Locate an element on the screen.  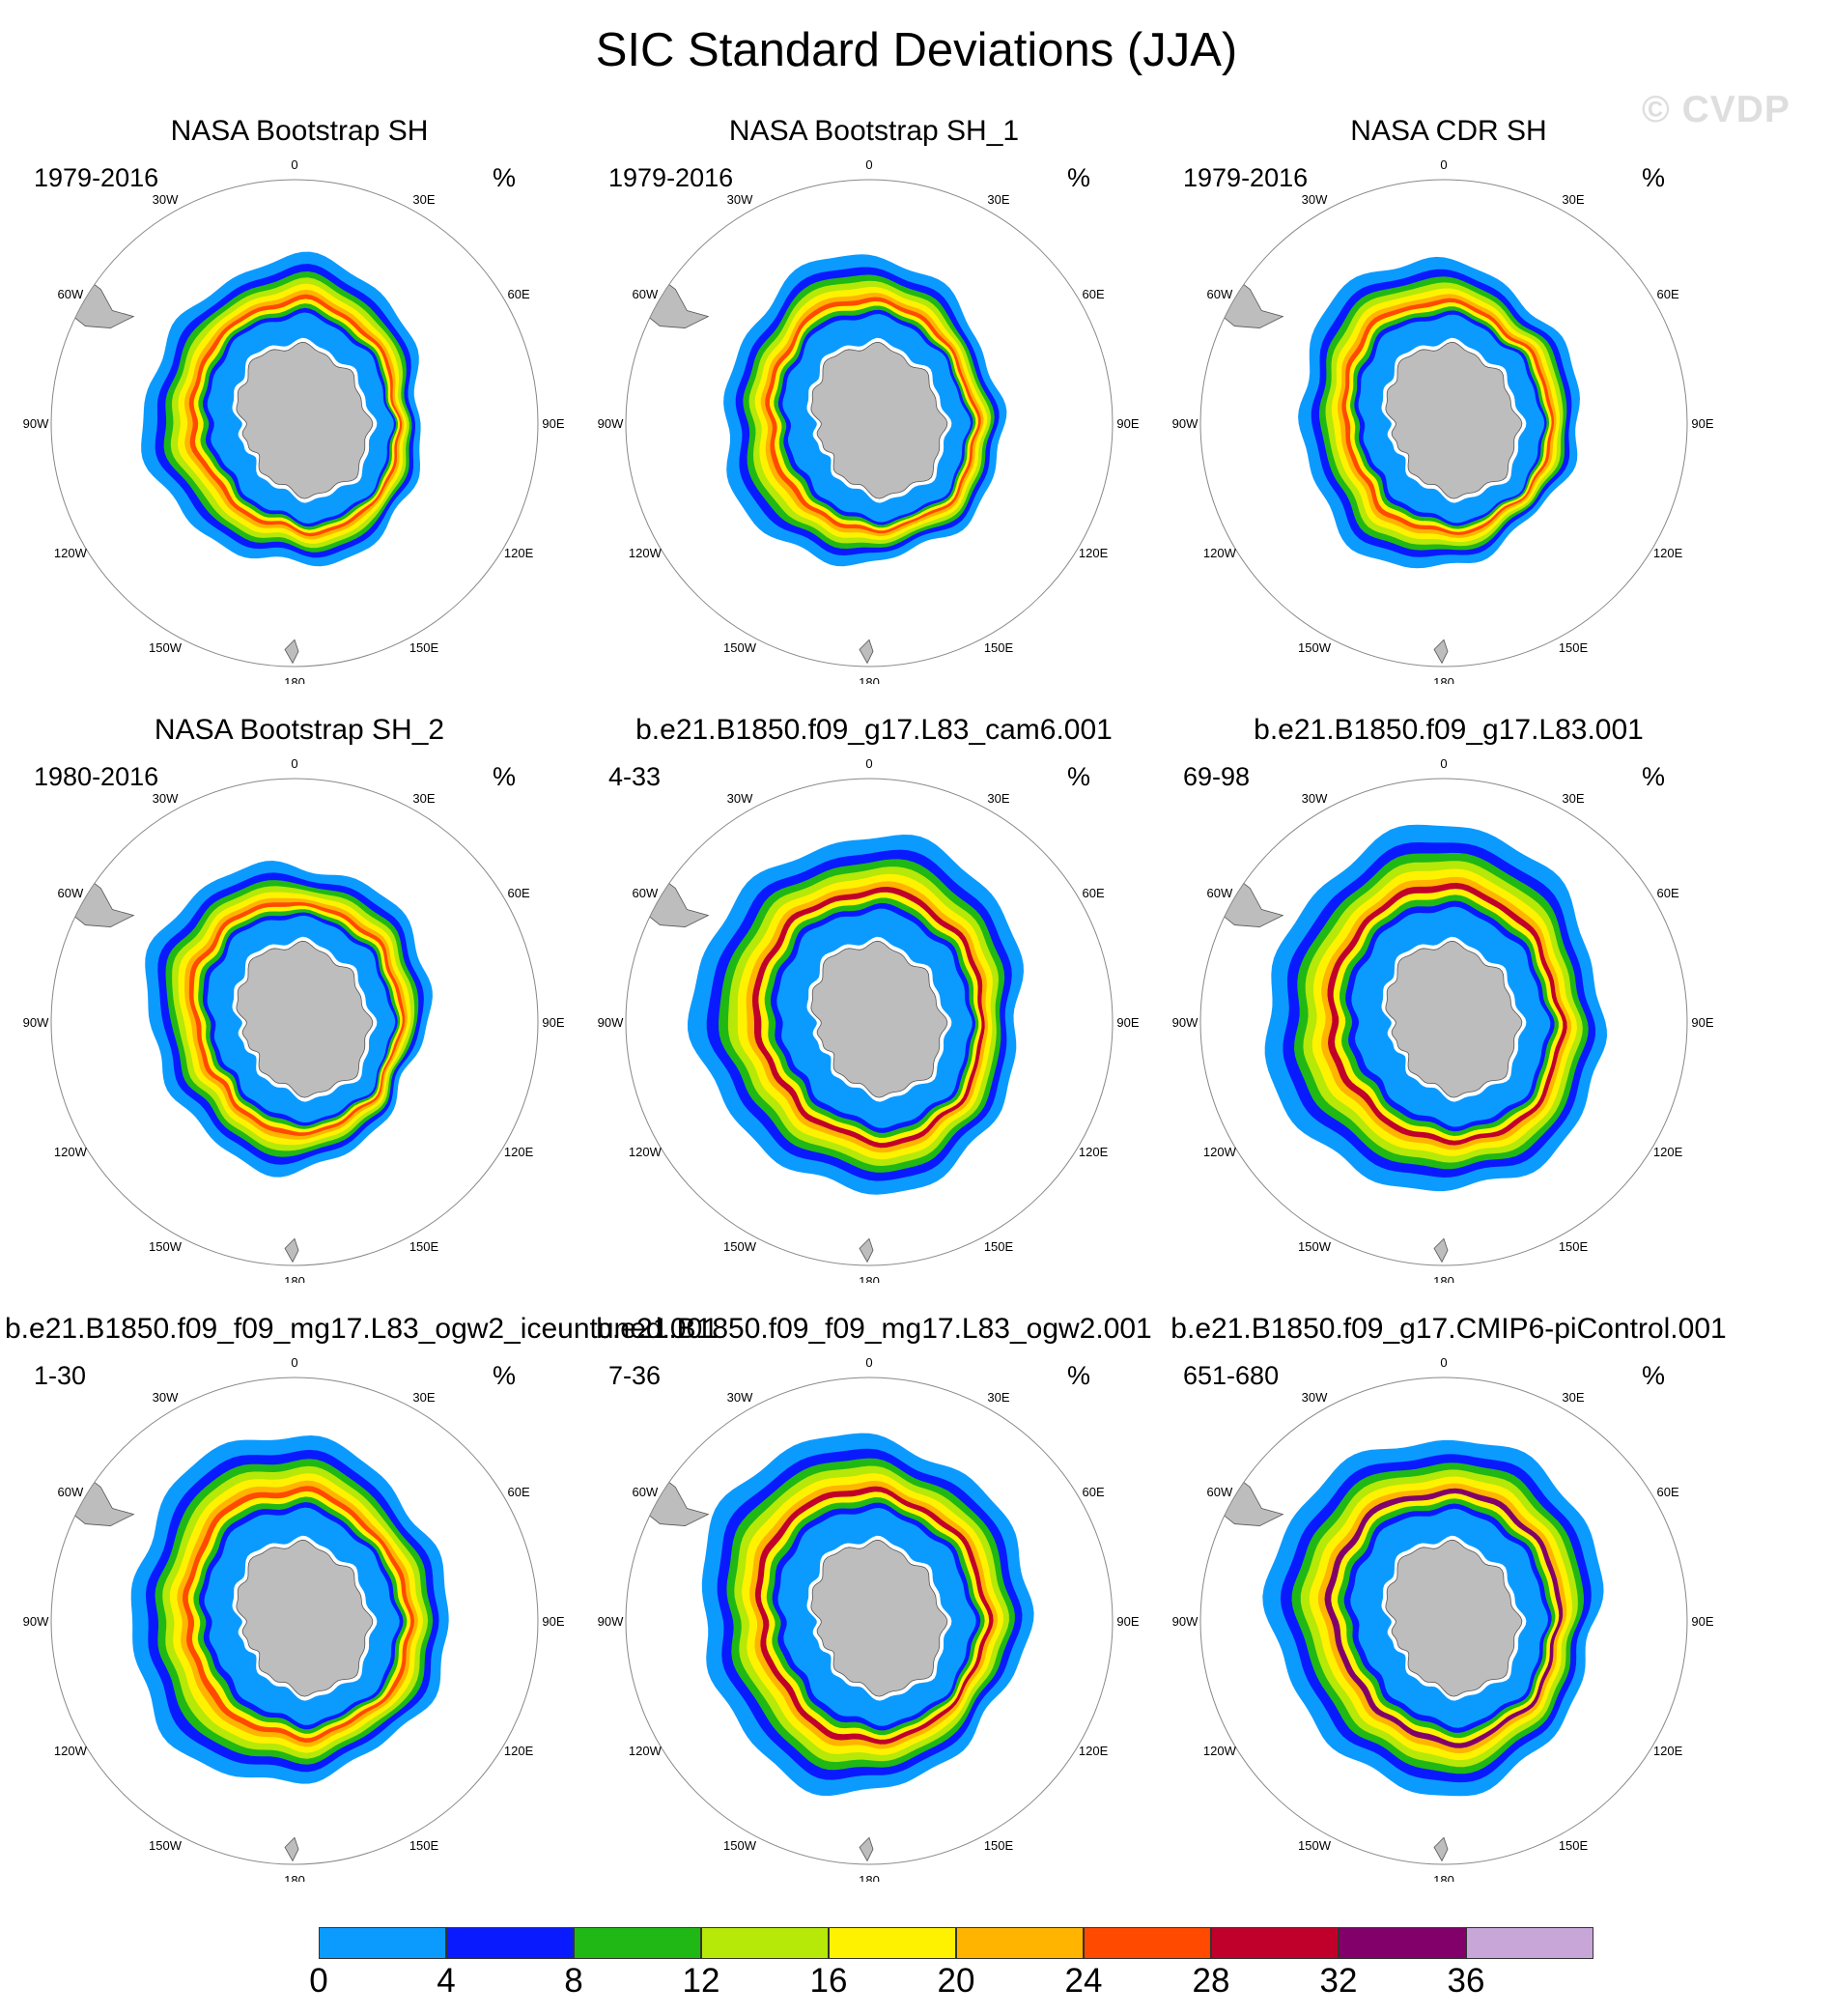
colorbar-label: 0 is located at coordinates (318, 1981).